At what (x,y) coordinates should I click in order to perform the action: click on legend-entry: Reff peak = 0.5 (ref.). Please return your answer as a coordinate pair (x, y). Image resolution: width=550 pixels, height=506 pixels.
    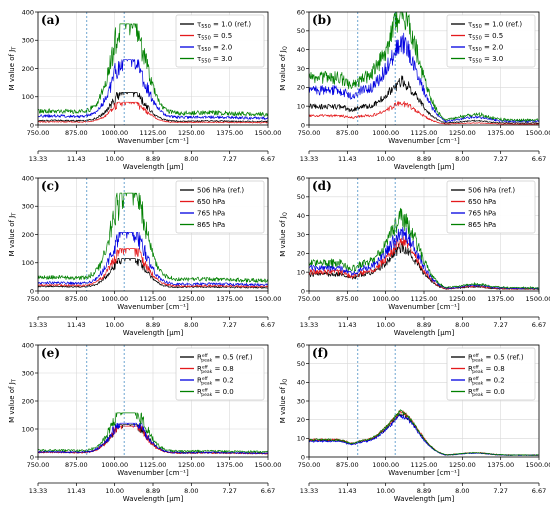
    Looking at the image, I should click on (496, 358).